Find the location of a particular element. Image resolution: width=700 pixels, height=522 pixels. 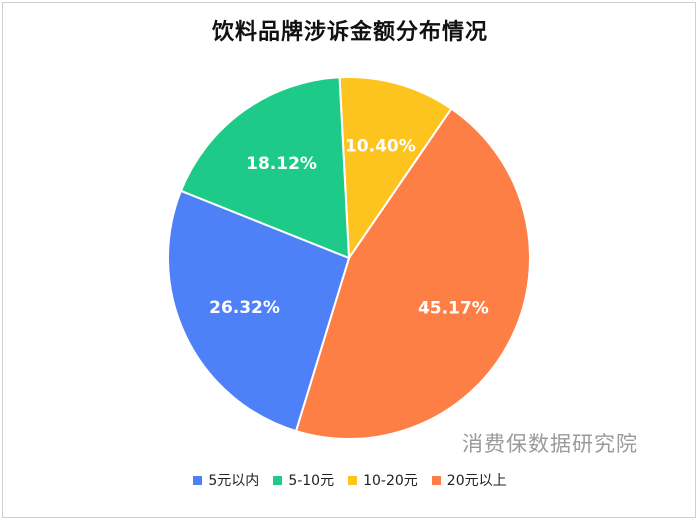

slice-label-4: 45.17% is located at coordinates (453, 308).